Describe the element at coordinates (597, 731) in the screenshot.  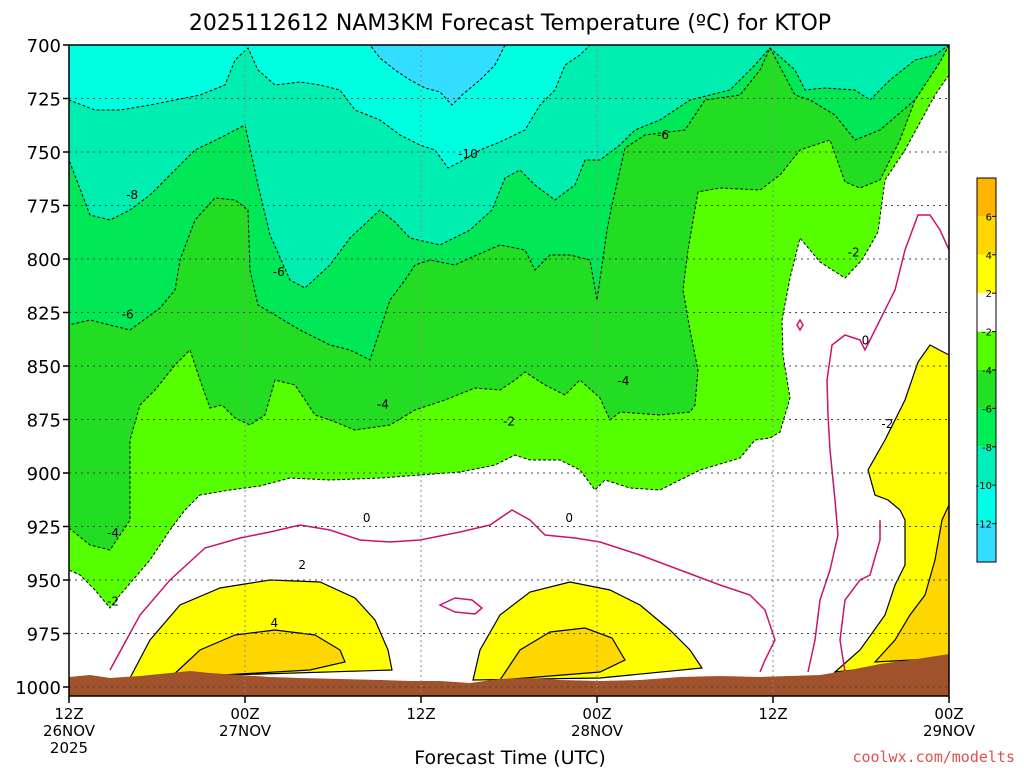
I see `x-tick-date: 28NOV` at that location.